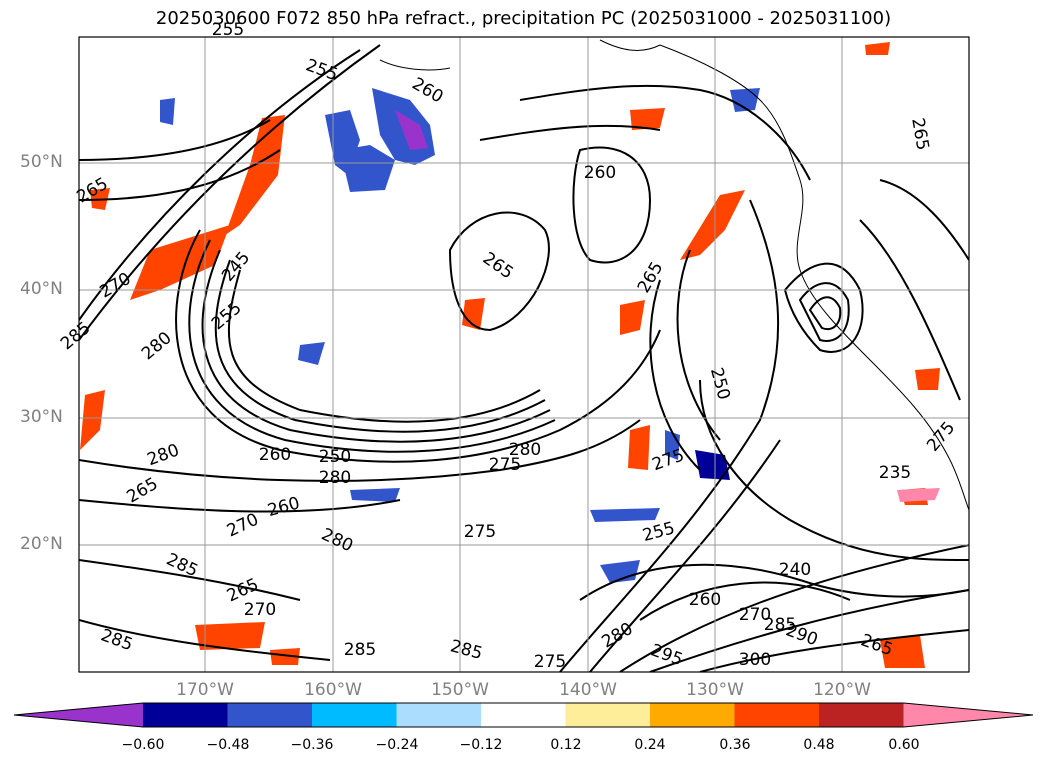 This screenshot has width=1047, height=765. I want to click on lat-label: 30°N, so click(41, 417).